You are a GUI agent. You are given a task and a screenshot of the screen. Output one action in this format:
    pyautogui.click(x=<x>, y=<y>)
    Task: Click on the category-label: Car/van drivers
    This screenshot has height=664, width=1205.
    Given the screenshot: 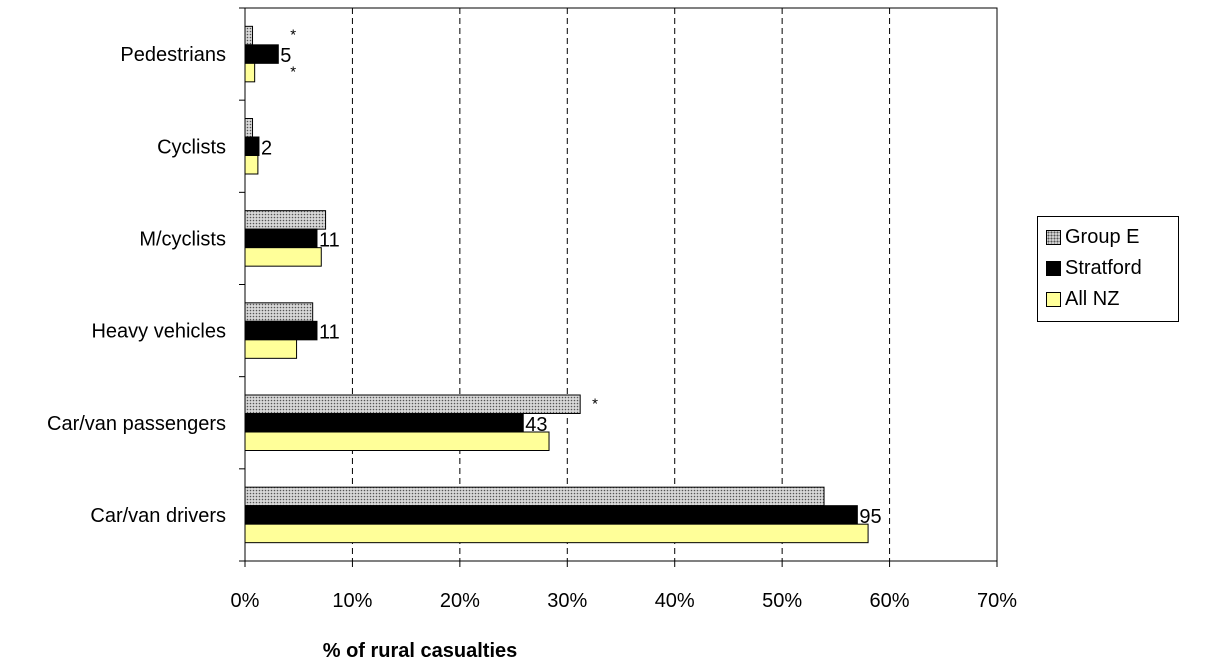 What is the action you would take?
    pyautogui.click(x=158, y=516)
    